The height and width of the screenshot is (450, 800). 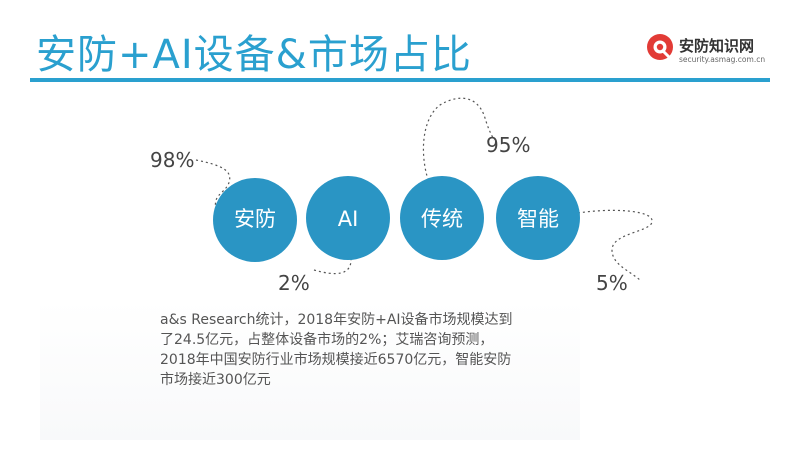 What do you see at coordinates (717, 46) in the screenshot?
I see `logo-name: 安防知识网` at bounding box center [717, 46].